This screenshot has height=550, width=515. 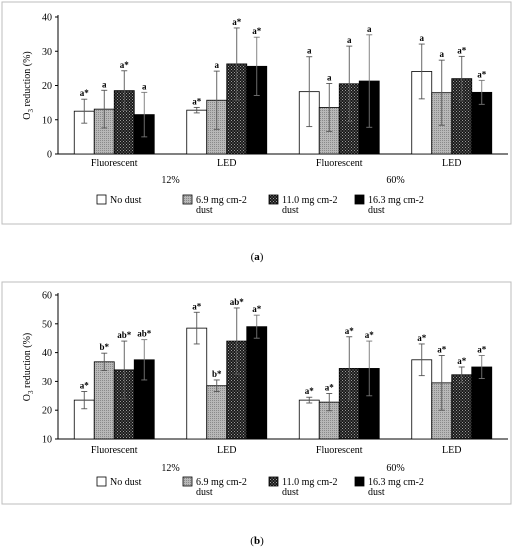 I want to click on panel-caption: (a), so click(x=257, y=257).